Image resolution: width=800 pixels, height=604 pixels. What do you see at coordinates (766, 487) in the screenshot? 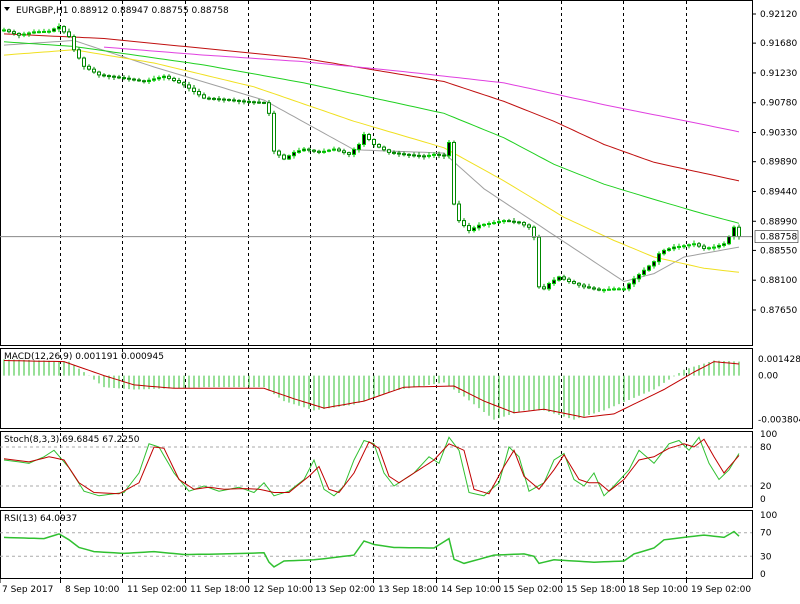
I see `stoch-tick-label: 20` at bounding box center [766, 487].